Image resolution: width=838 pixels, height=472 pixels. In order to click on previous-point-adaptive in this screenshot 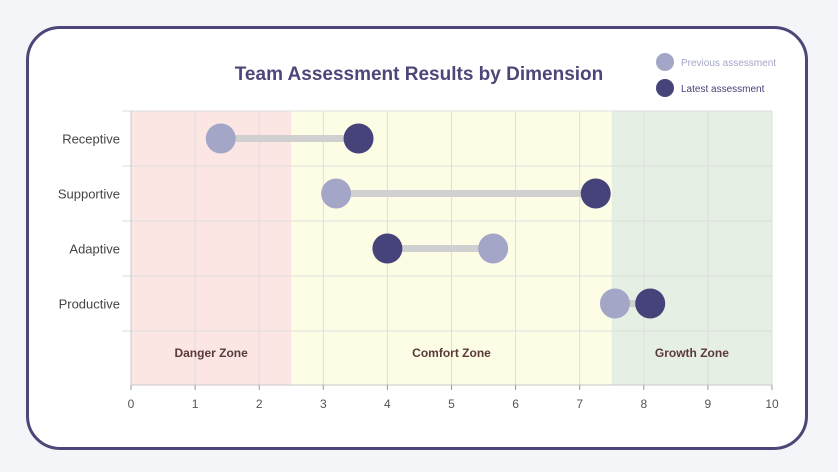, I will do `click(493, 248)`.